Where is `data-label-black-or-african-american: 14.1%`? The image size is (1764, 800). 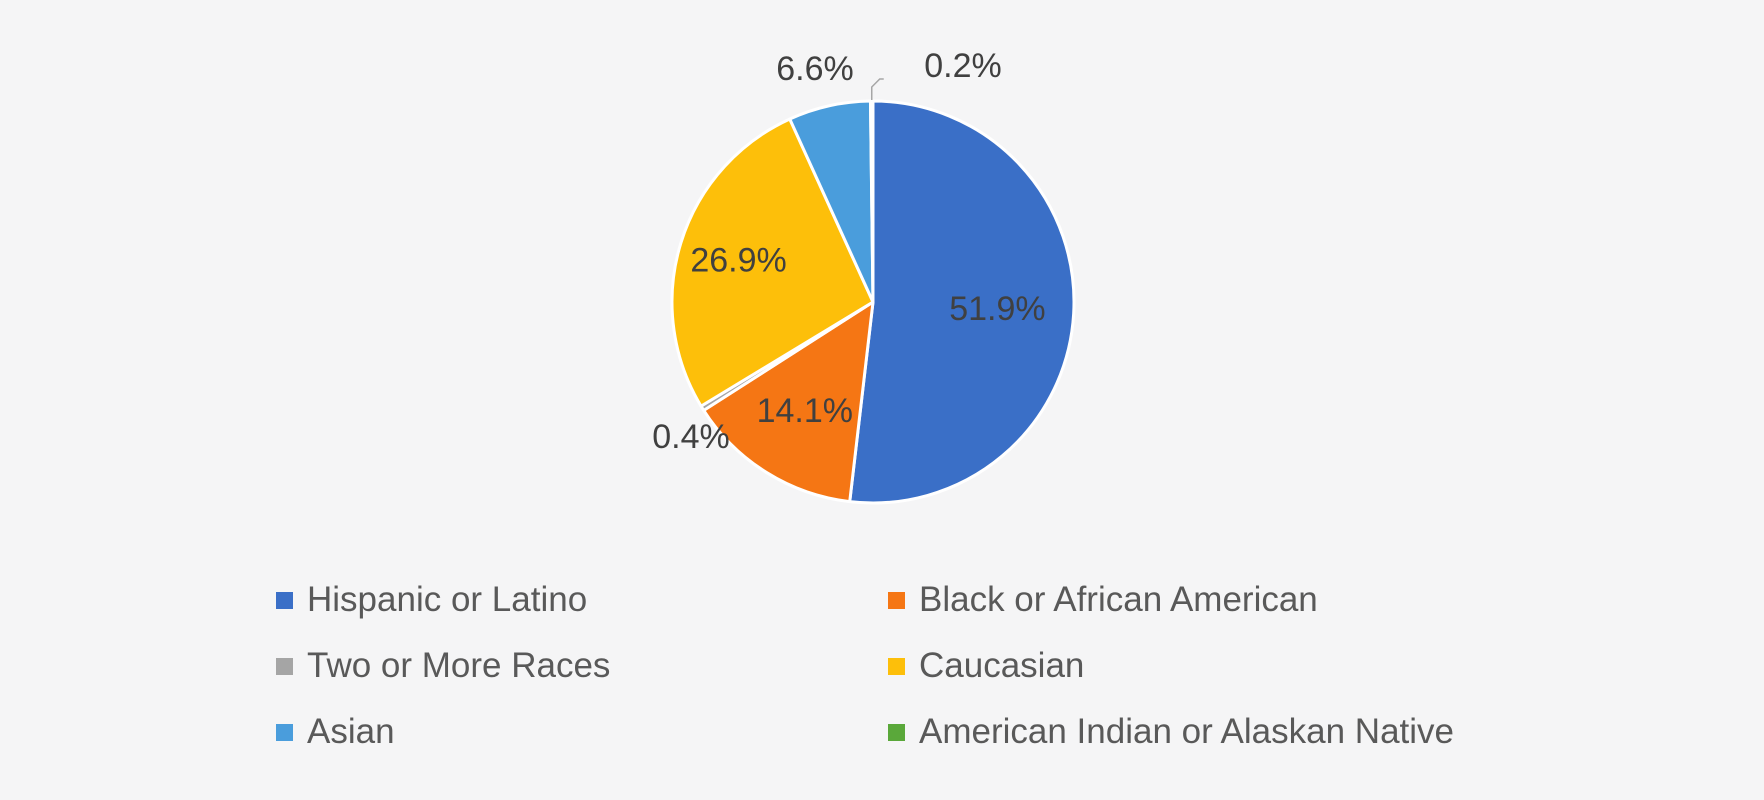 data-label-black-or-african-american: 14.1% is located at coordinates (805, 411).